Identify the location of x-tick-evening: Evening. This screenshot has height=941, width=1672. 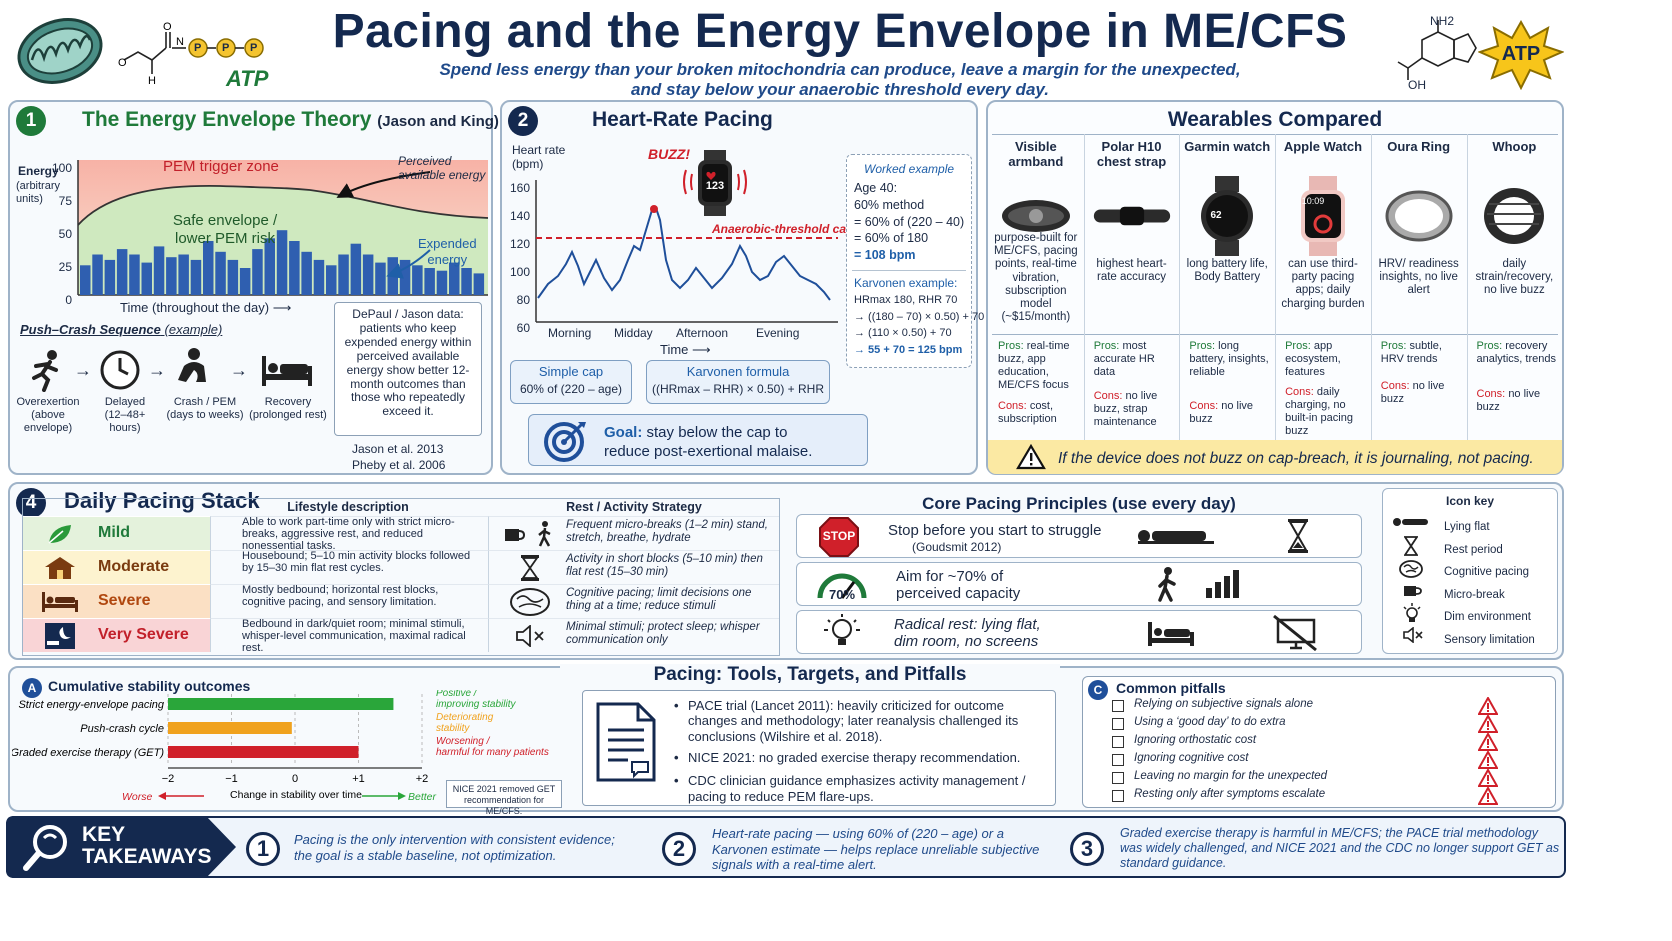
(778, 333).